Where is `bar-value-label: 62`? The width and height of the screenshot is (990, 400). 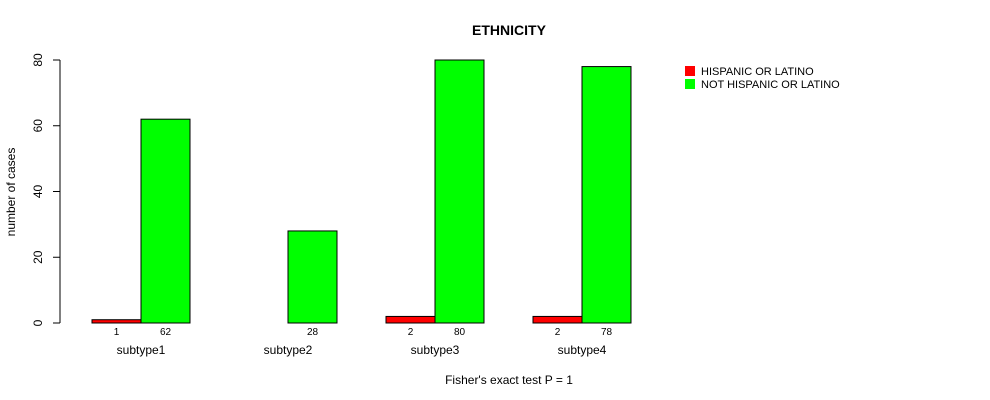 bar-value-label: 62 is located at coordinates (166, 332).